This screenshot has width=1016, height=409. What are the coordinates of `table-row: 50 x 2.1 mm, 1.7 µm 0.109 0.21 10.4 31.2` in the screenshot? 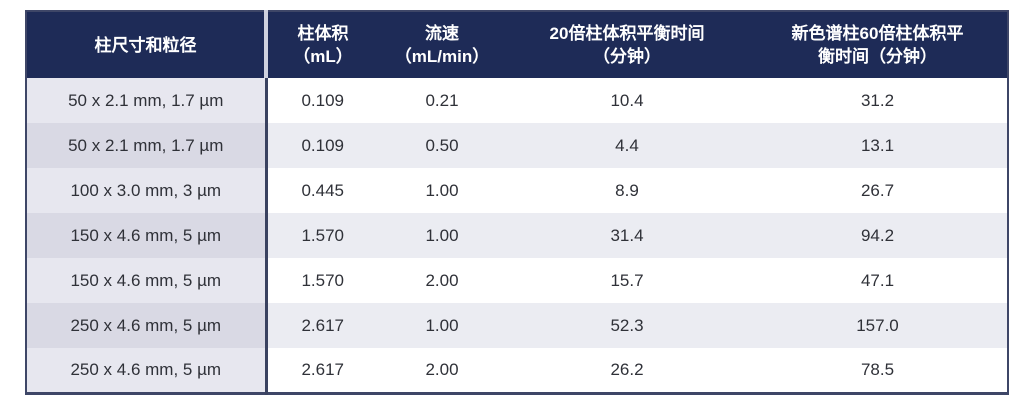 It's located at (517, 100).